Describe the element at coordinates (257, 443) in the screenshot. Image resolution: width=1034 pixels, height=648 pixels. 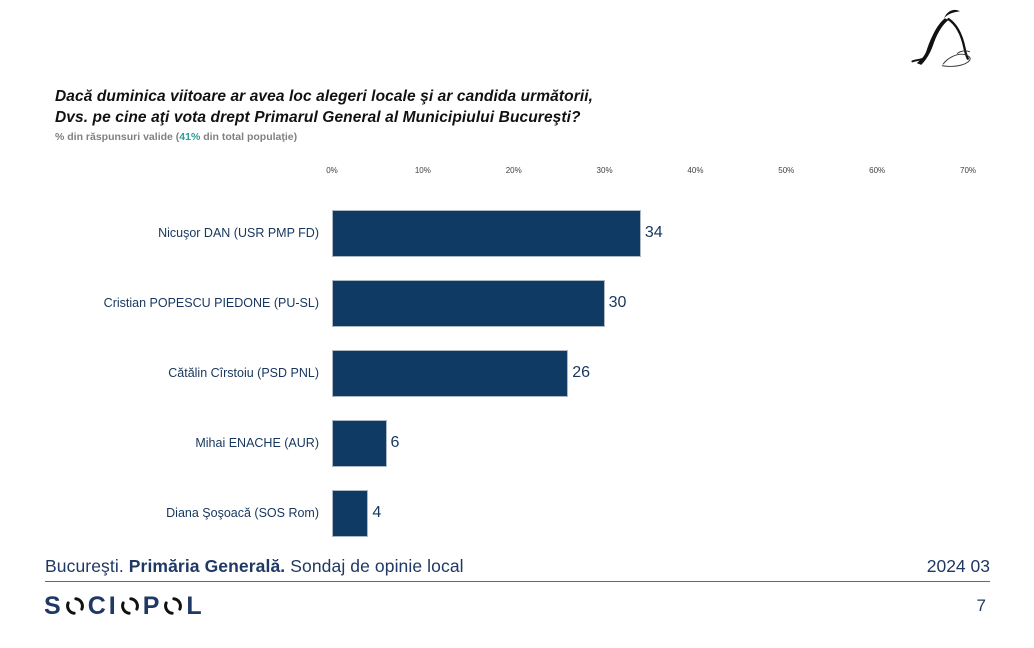
I see `bar-label: Mihai ENACHE (AUR)` at that location.